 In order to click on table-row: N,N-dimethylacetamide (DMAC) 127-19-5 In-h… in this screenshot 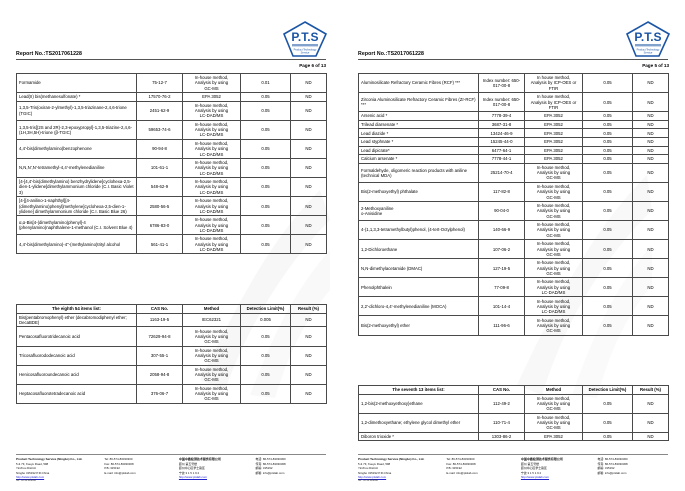, I will do `click(513, 268)`.